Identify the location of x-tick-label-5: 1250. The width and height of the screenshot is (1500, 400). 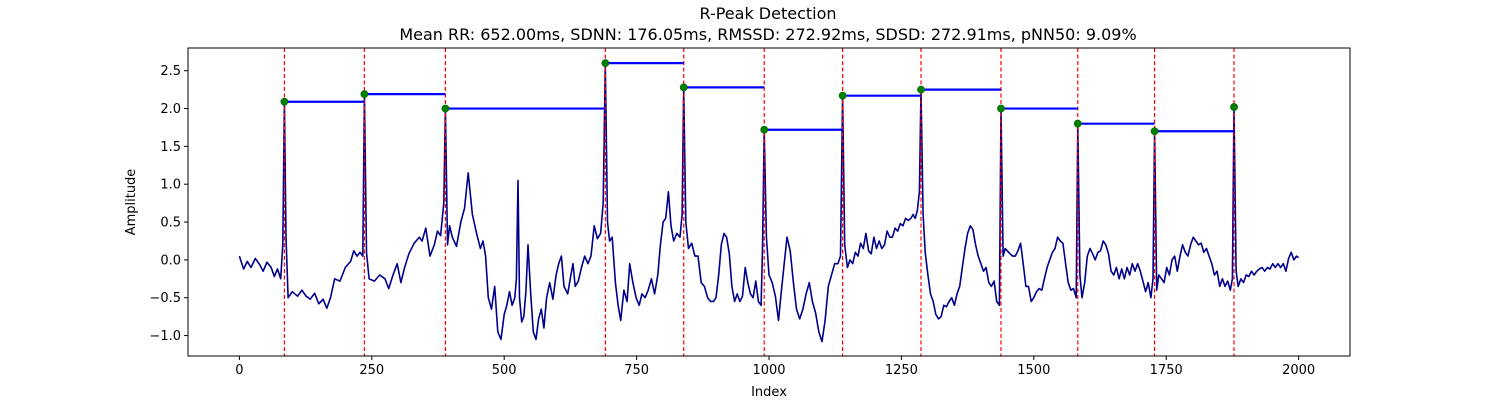
(901, 370).